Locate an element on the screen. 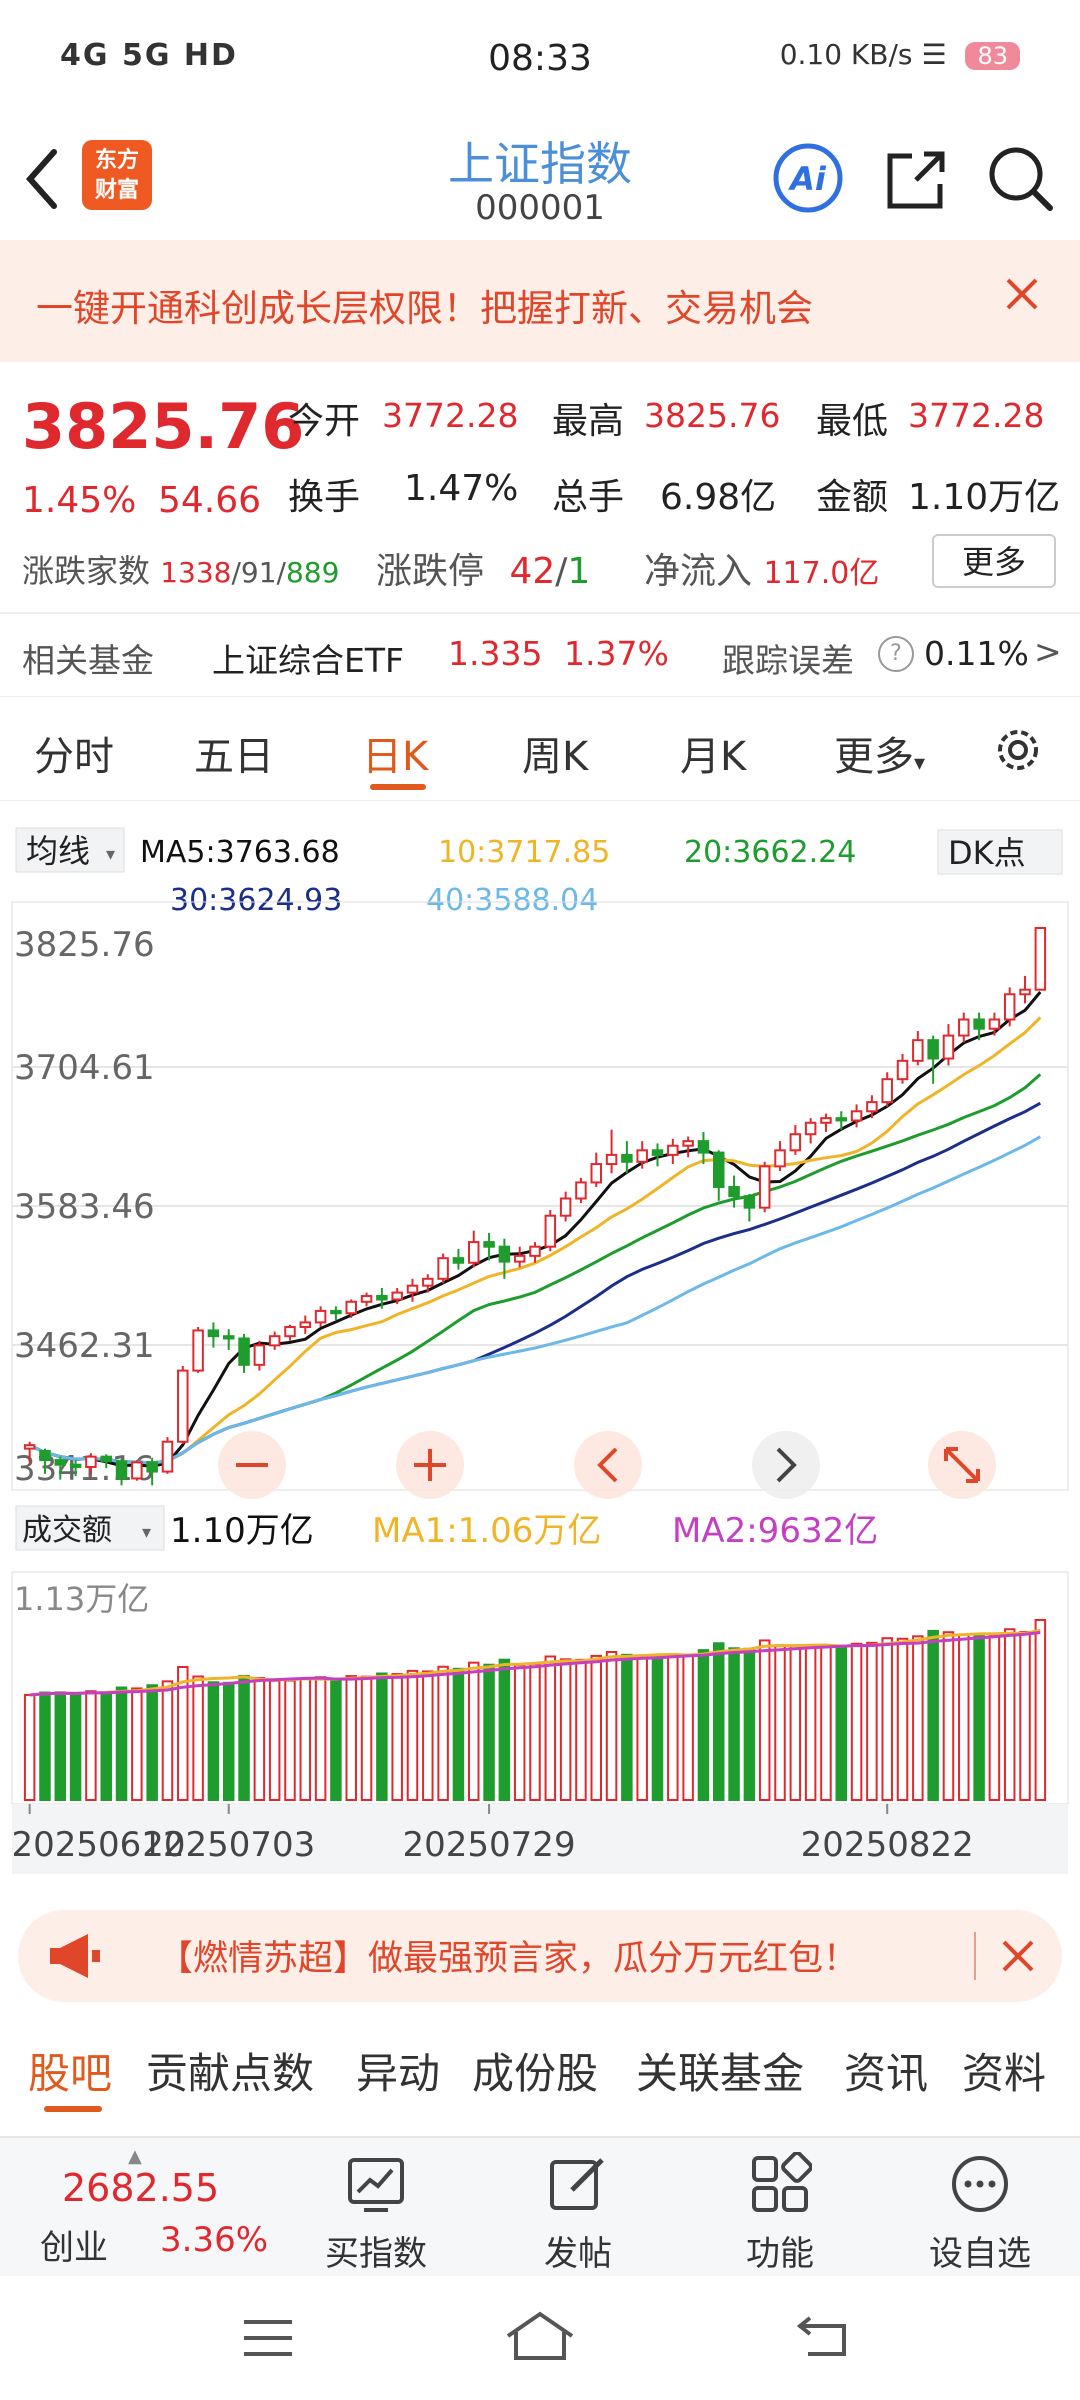 Image resolution: width=1080 pixels, height=2400 pixels. stock-code: 000001 is located at coordinates (540, 208).